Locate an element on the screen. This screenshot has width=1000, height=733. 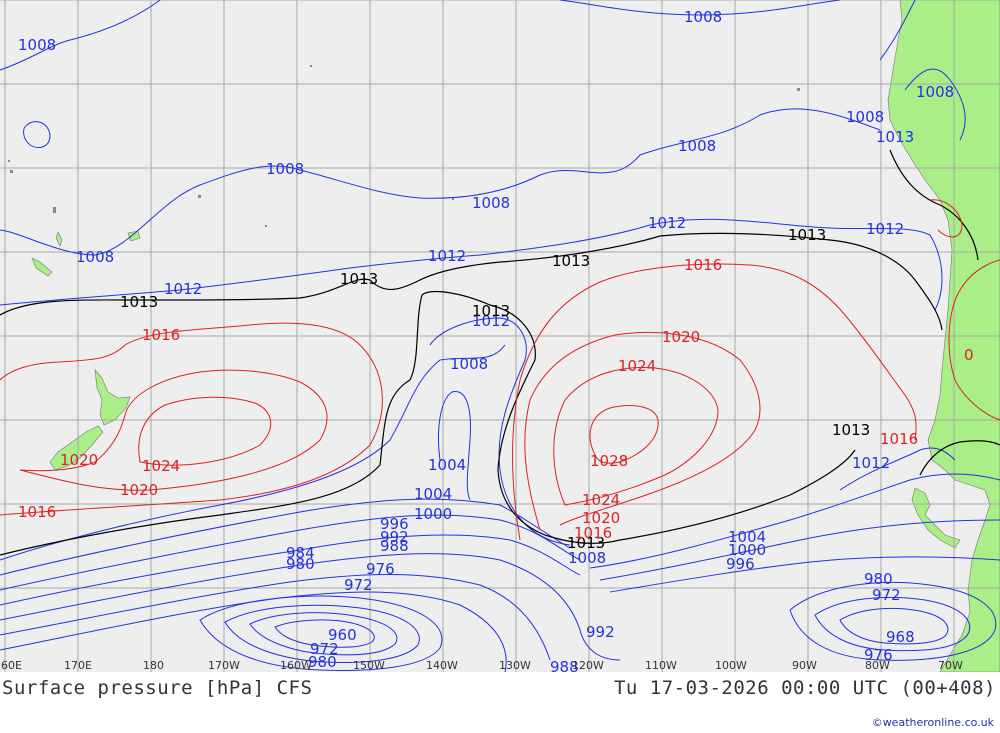
isobar-976-ellipse is located at coordinates (322, 633).